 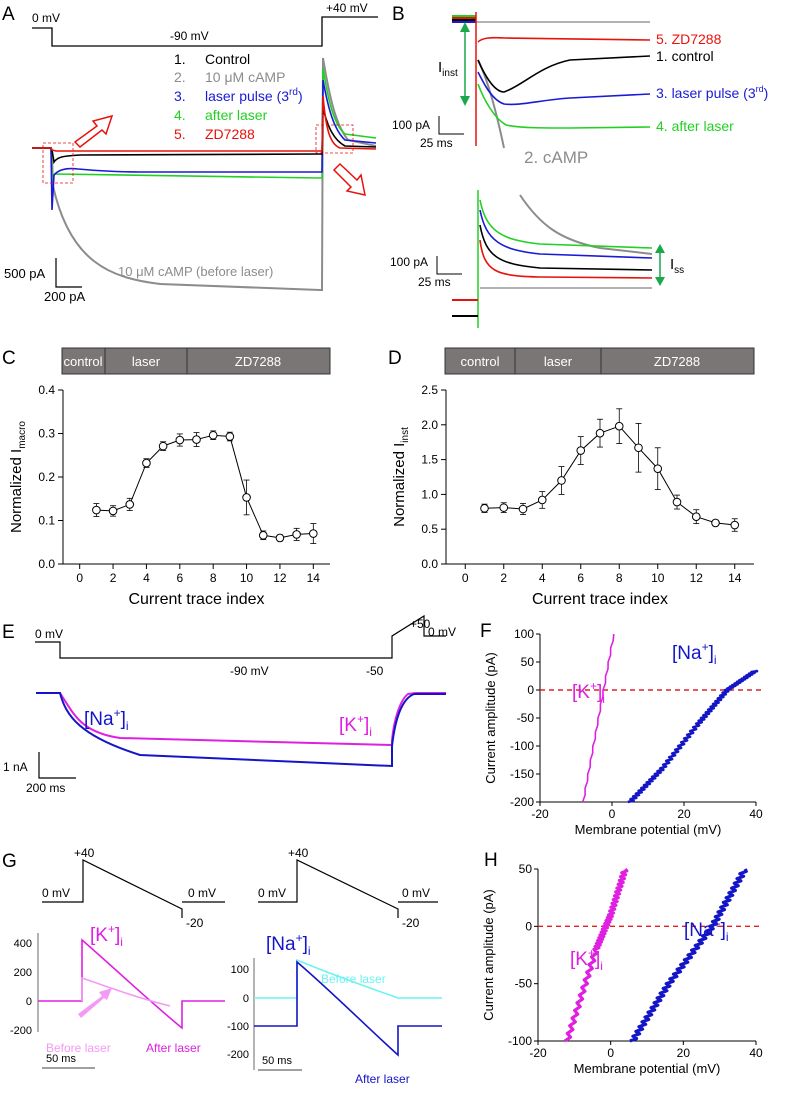 What do you see at coordinates (395, 358) in the screenshot?
I see `panel-label-d: D` at bounding box center [395, 358].